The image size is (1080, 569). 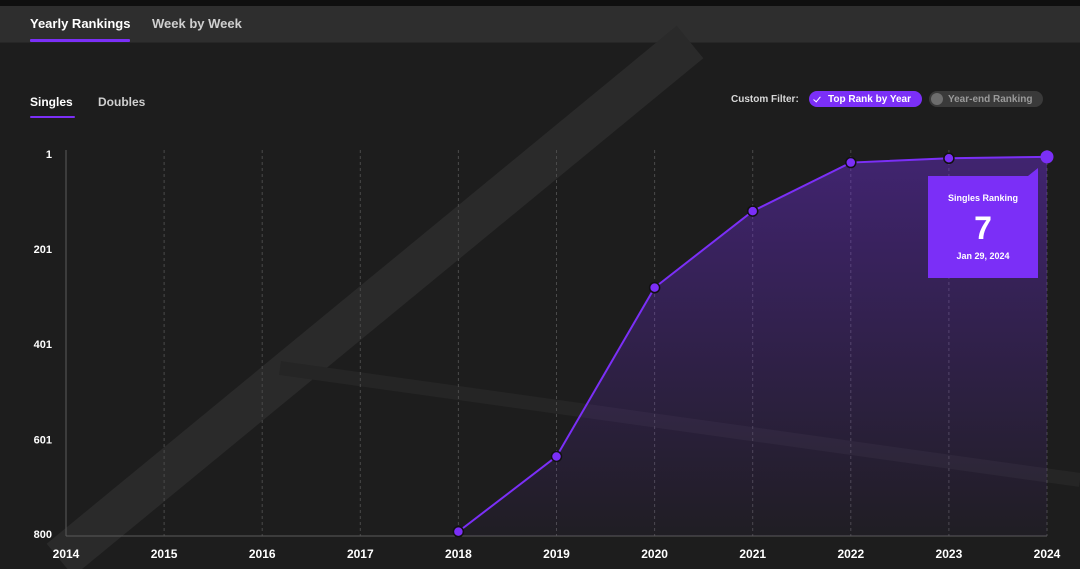 I want to click on tab-yearly-rankings: Yearly Rankings, so click(x=80, y=23).